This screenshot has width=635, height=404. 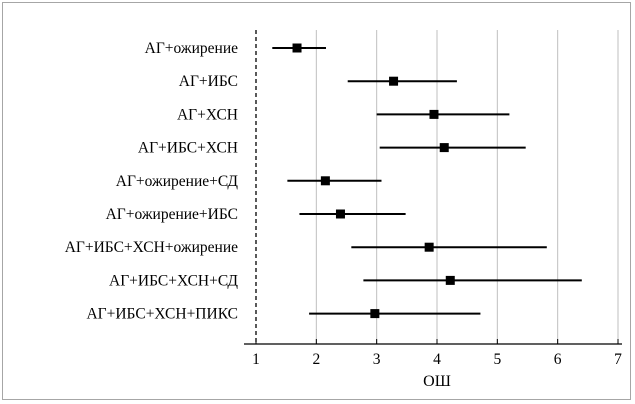 I want to click on row-label: АГ+ИБС+ХСН+СД, so click(x=173, y=280).